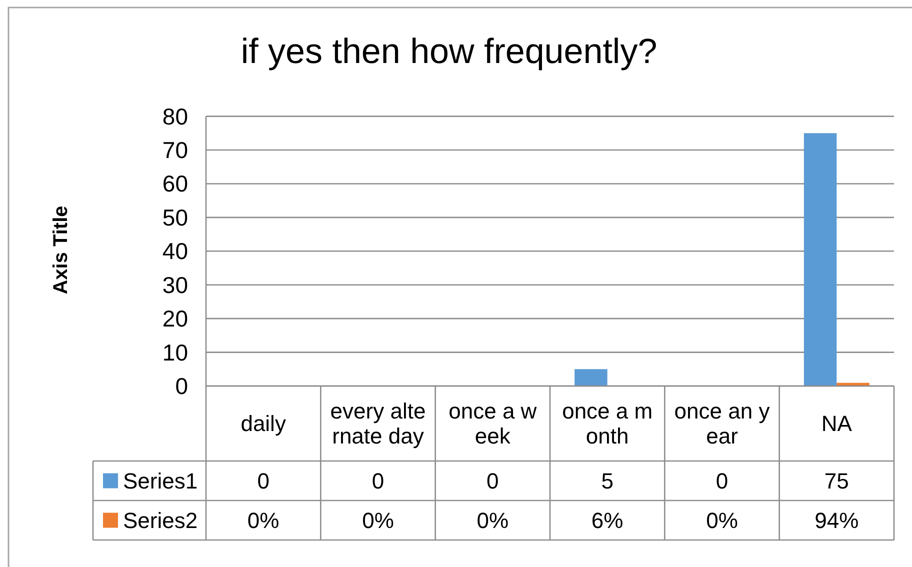 The image size is (912, 567). What do you see at coordinates (175, 285) in the screenshot?
I see `y-tick-label: 30` at bounding box center [175, 285].